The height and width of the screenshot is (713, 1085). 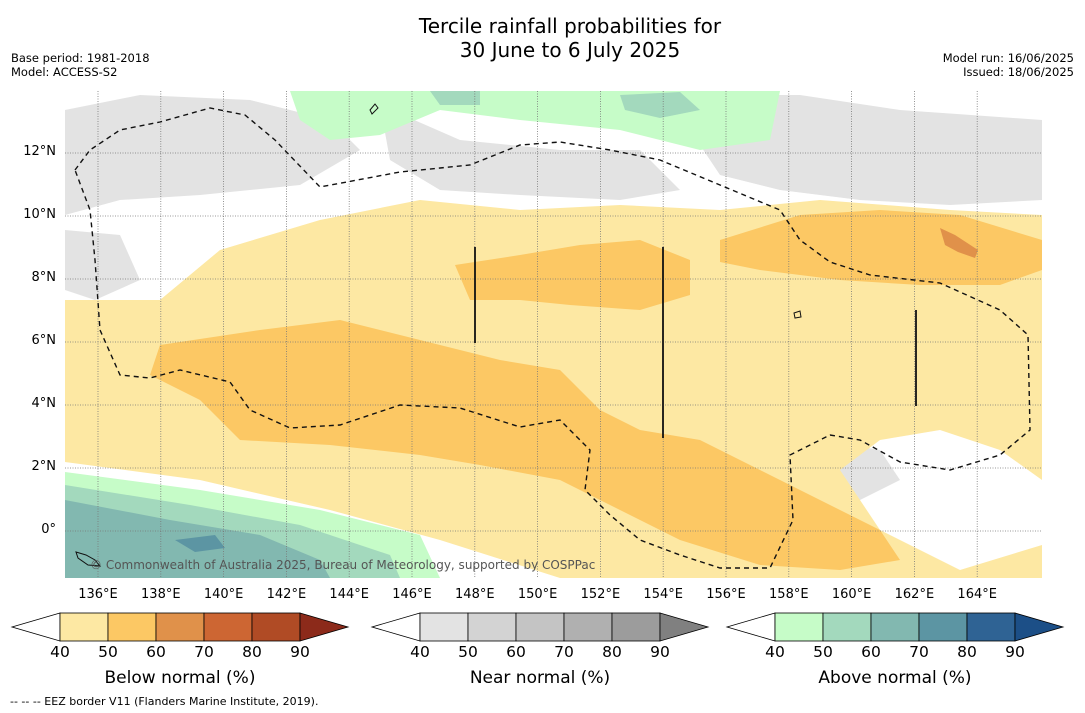 What do you see at coordinates (98, 594) in the screenshot?
I see `x-tick-label: 136°E` at bounding box center [98, 594].